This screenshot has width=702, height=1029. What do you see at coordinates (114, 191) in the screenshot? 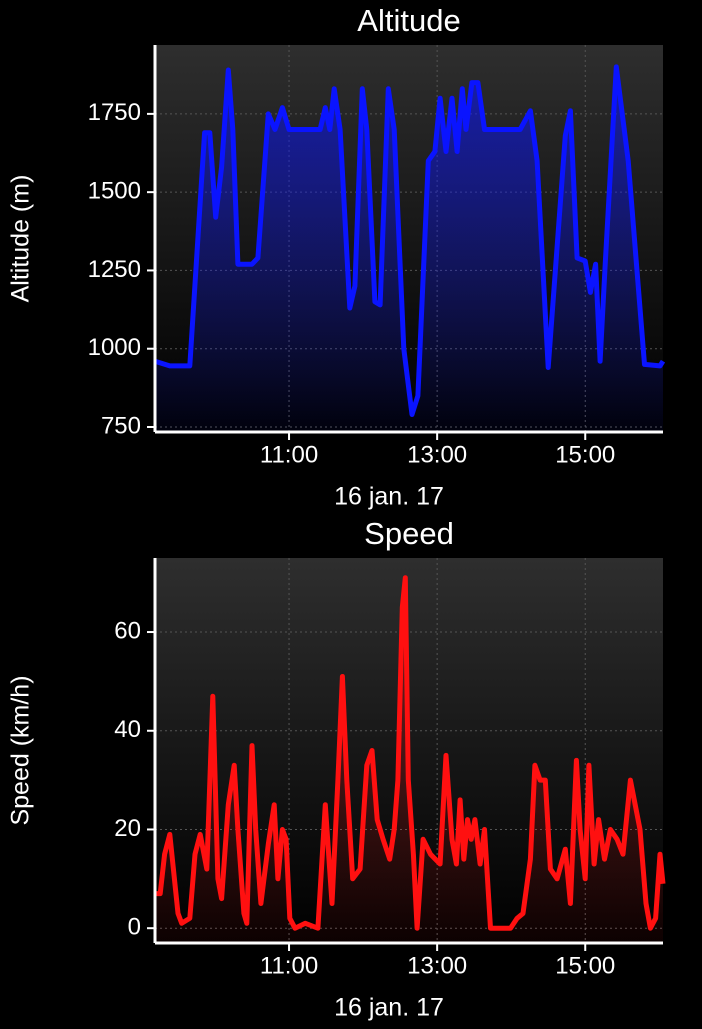
I see `y-tick-label: 1500` at bounding box center [114, 191].